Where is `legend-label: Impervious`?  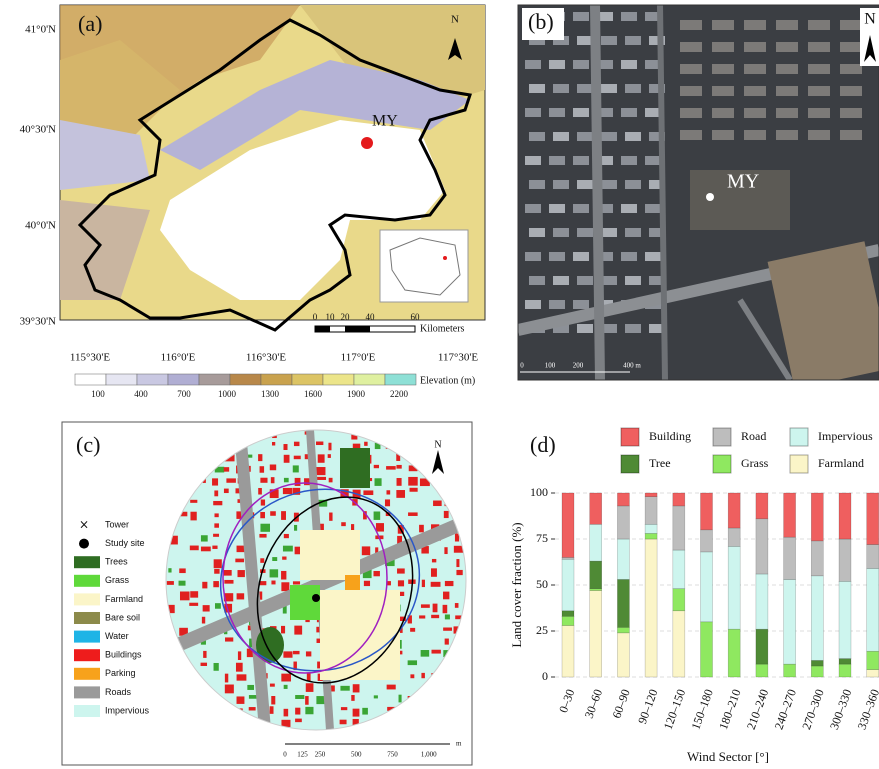 legend-label: Impervious is located at coordinates (845, 436).